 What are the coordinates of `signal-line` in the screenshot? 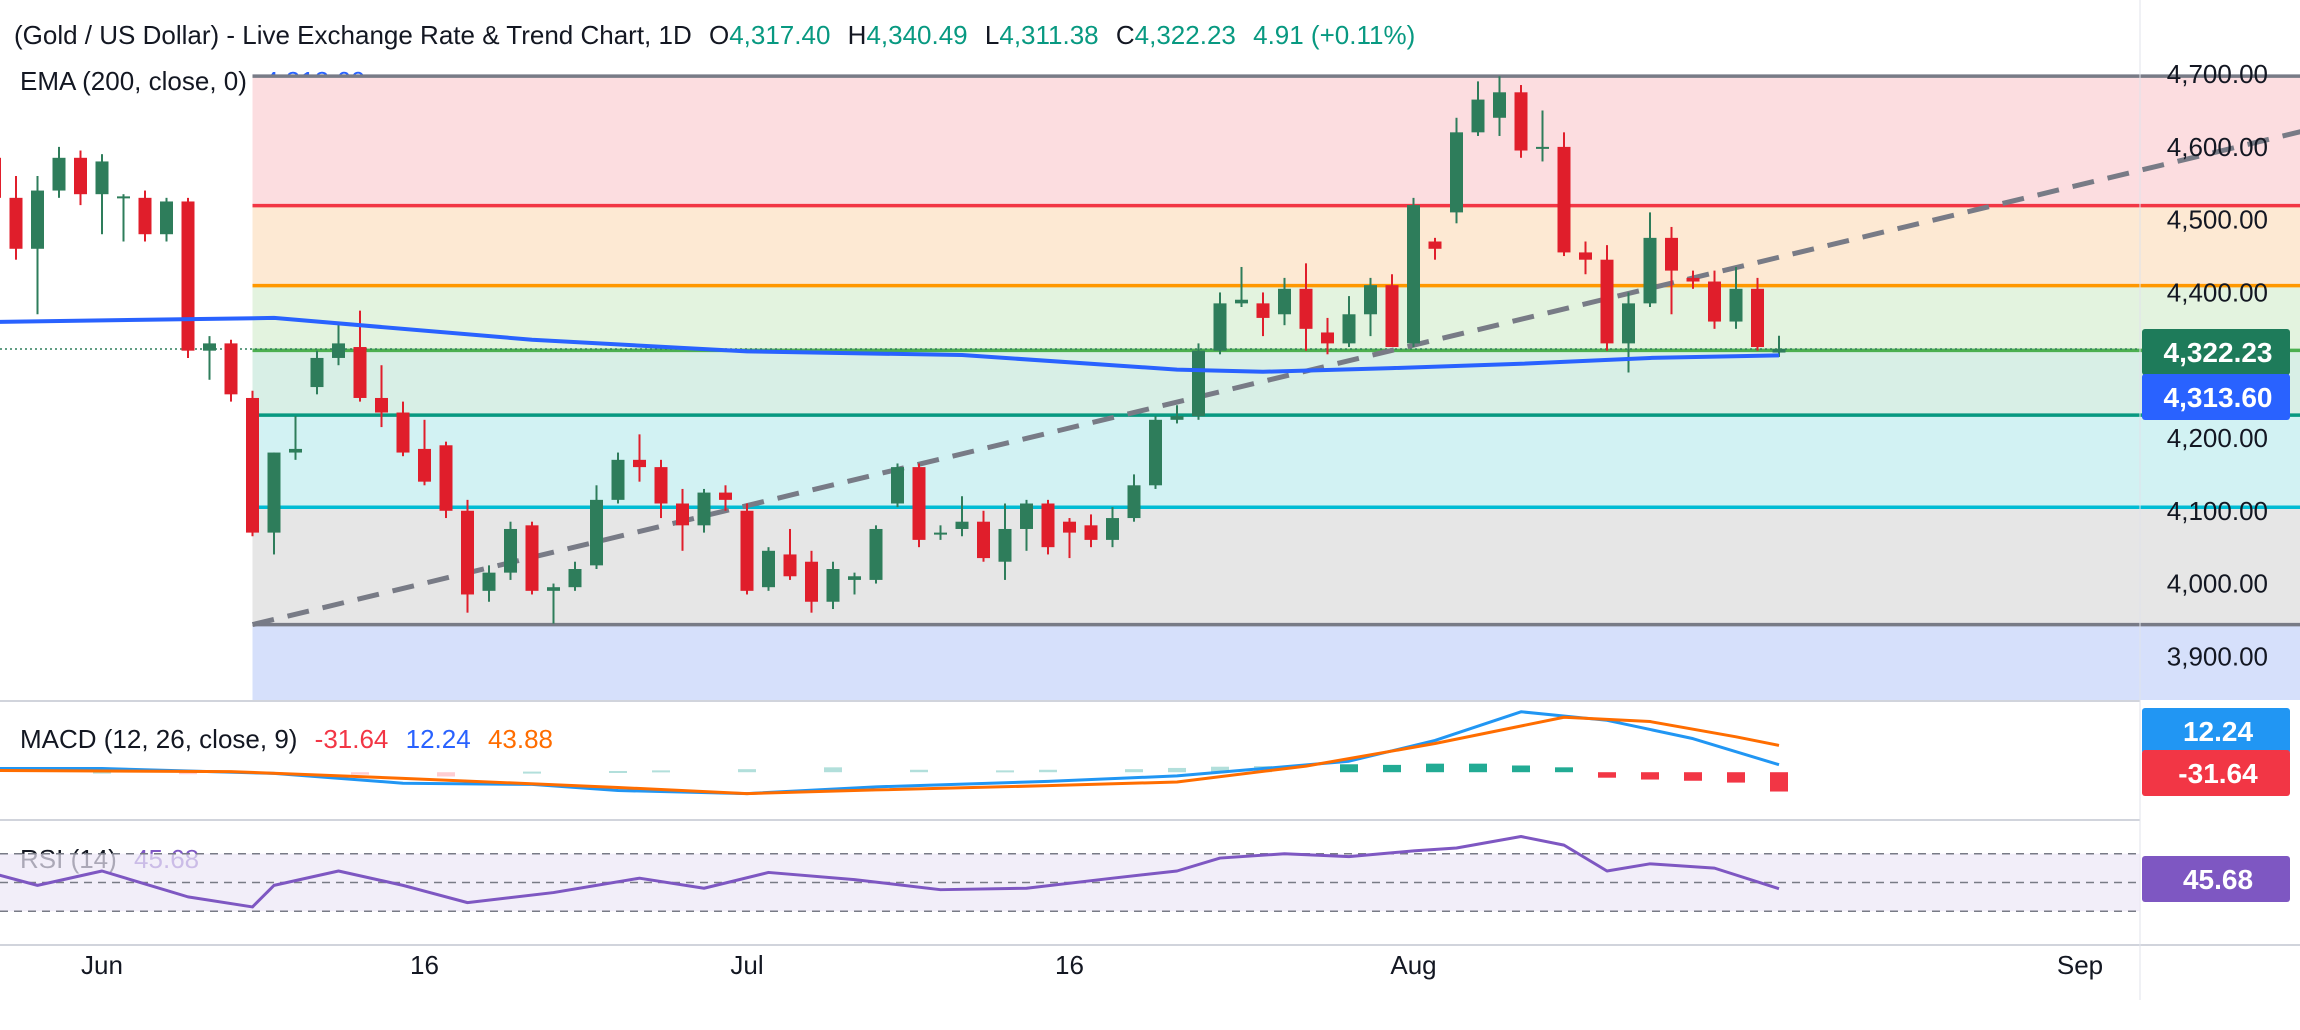 It's located at (890, 755).